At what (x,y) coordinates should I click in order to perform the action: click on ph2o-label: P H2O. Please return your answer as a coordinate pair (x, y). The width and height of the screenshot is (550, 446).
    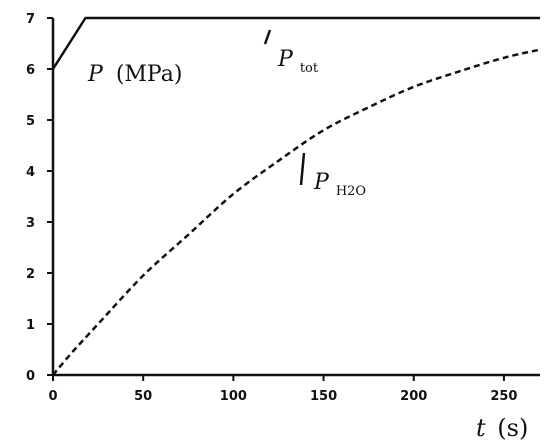
    Looking at the image, I should click on (339, 184).